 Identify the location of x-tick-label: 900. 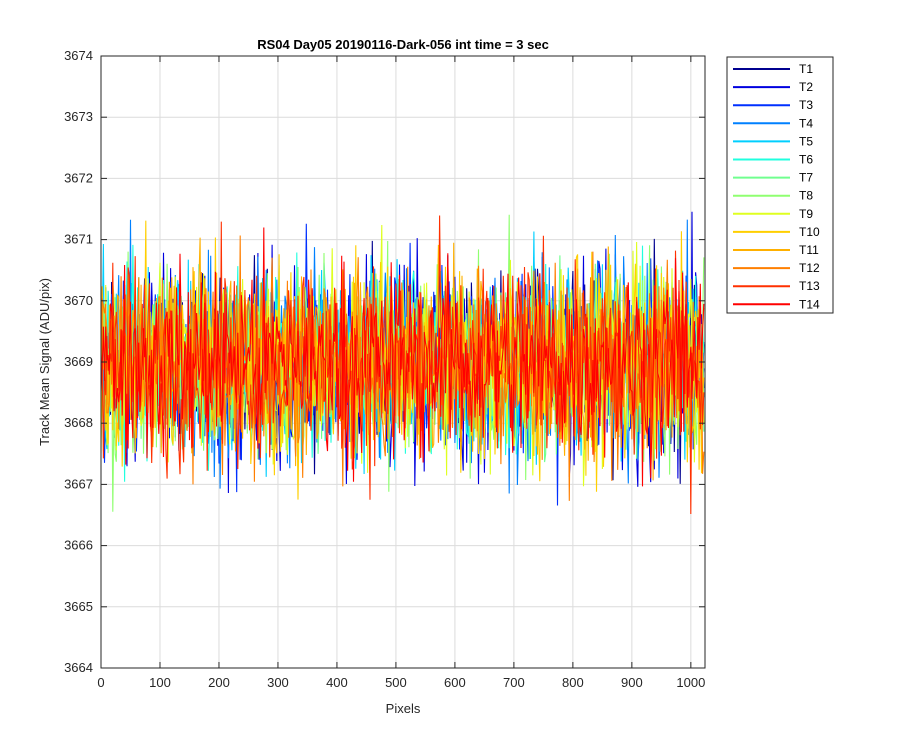
(632, 682).